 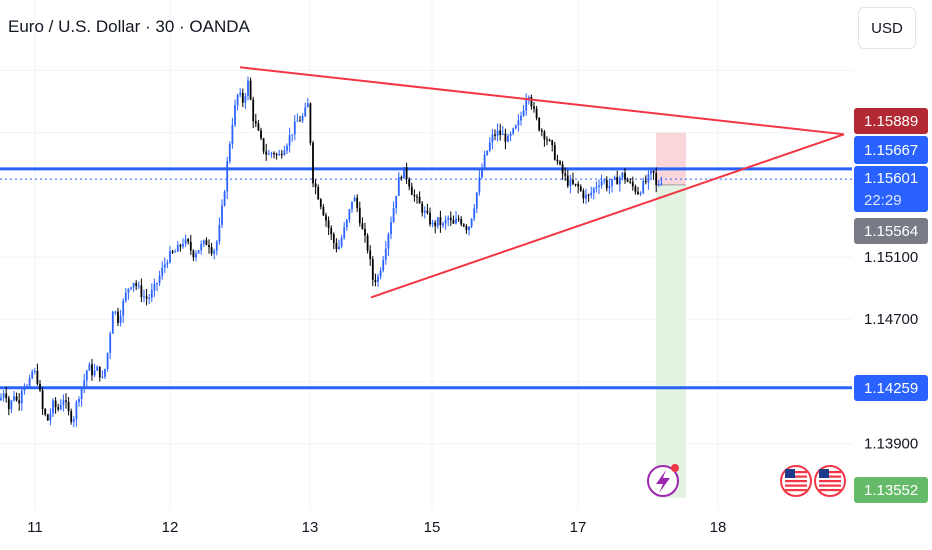 What do you see at coordinates (671, 158) in the screenshot?
I see `stop-loss-zone` at bounding box center [671, 158].